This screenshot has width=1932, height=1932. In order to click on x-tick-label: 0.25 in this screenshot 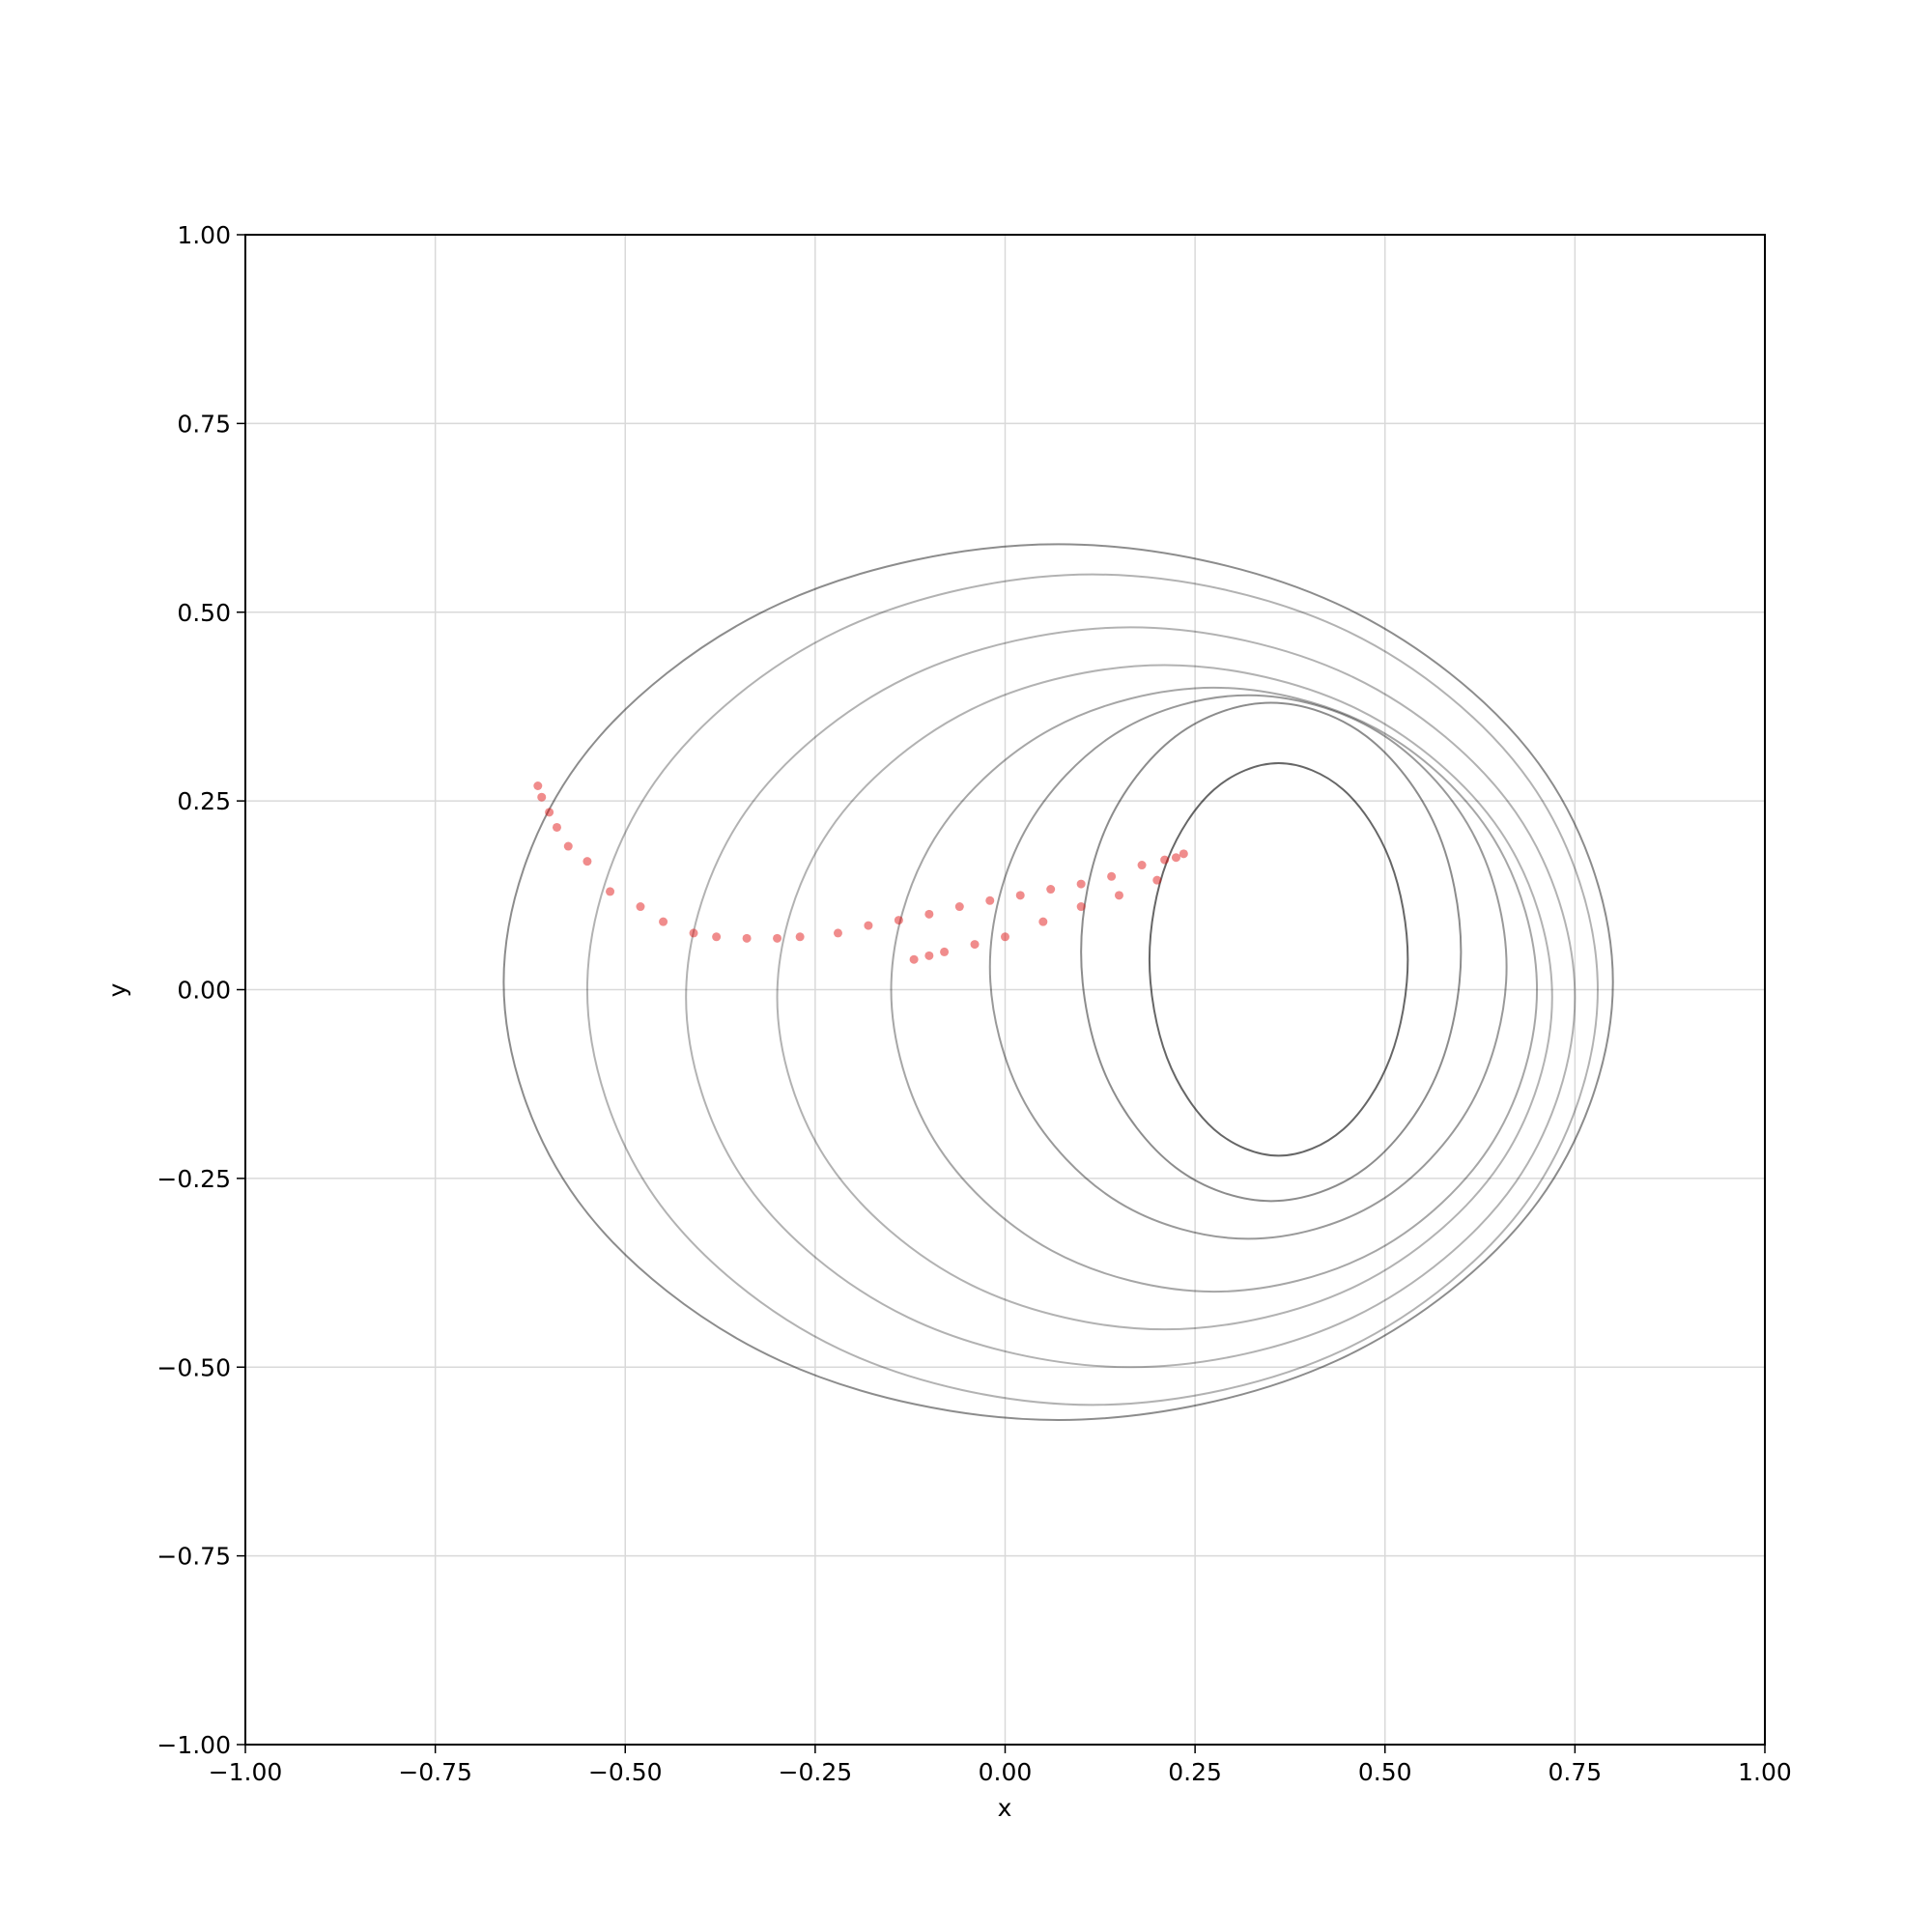, I will do `click(1195, 1772)`.